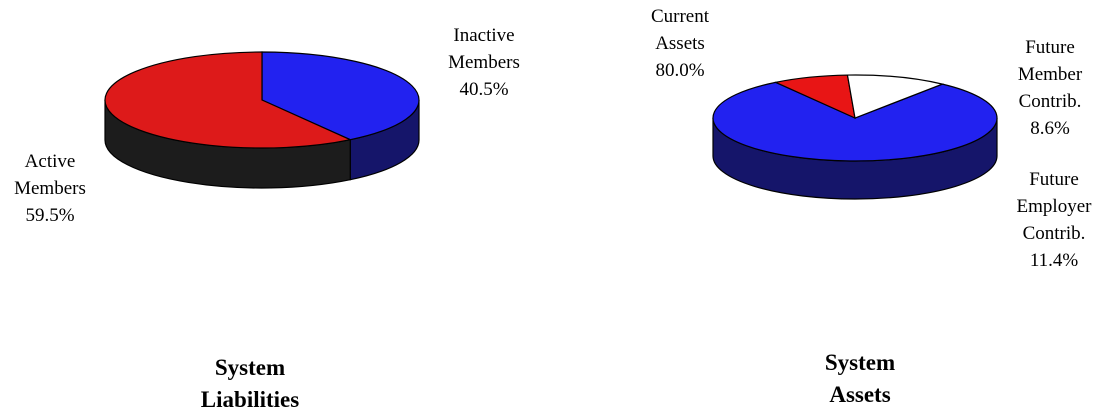 The height and width of the screenshot is (419, 1106). I want to click on slice-value-inactive-members: 40.5%, so click(484, 89).